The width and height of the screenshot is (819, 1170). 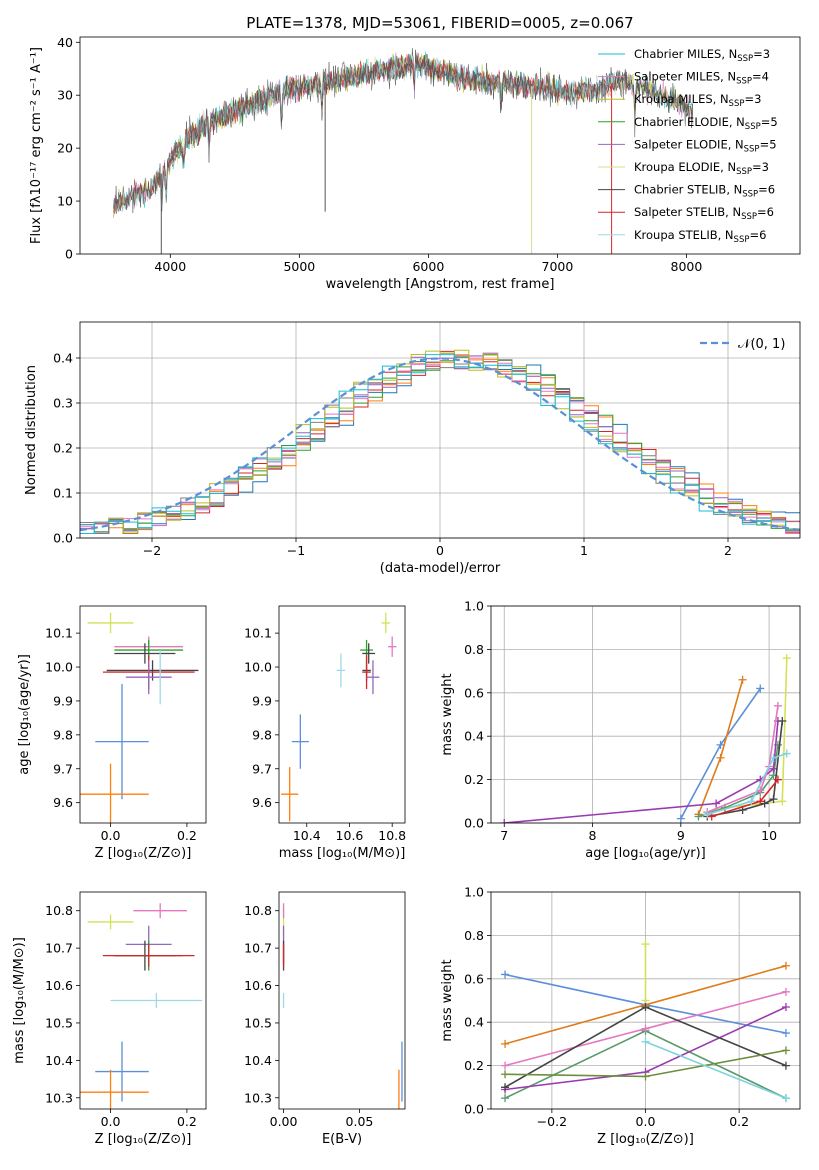 What do you see at coordinates (19, 1000) in the screenshot?
I see `y-axis-label: mass [log₁₀(M/M⊙)]` at bounding box center [19, 1000].